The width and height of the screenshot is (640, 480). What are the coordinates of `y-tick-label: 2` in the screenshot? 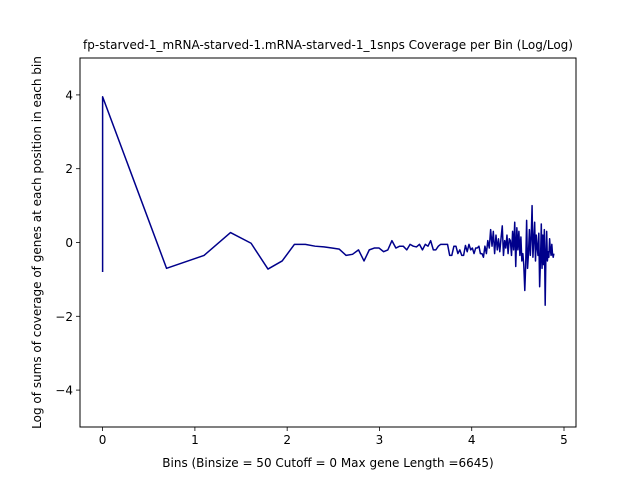 It's located at (69, 169).